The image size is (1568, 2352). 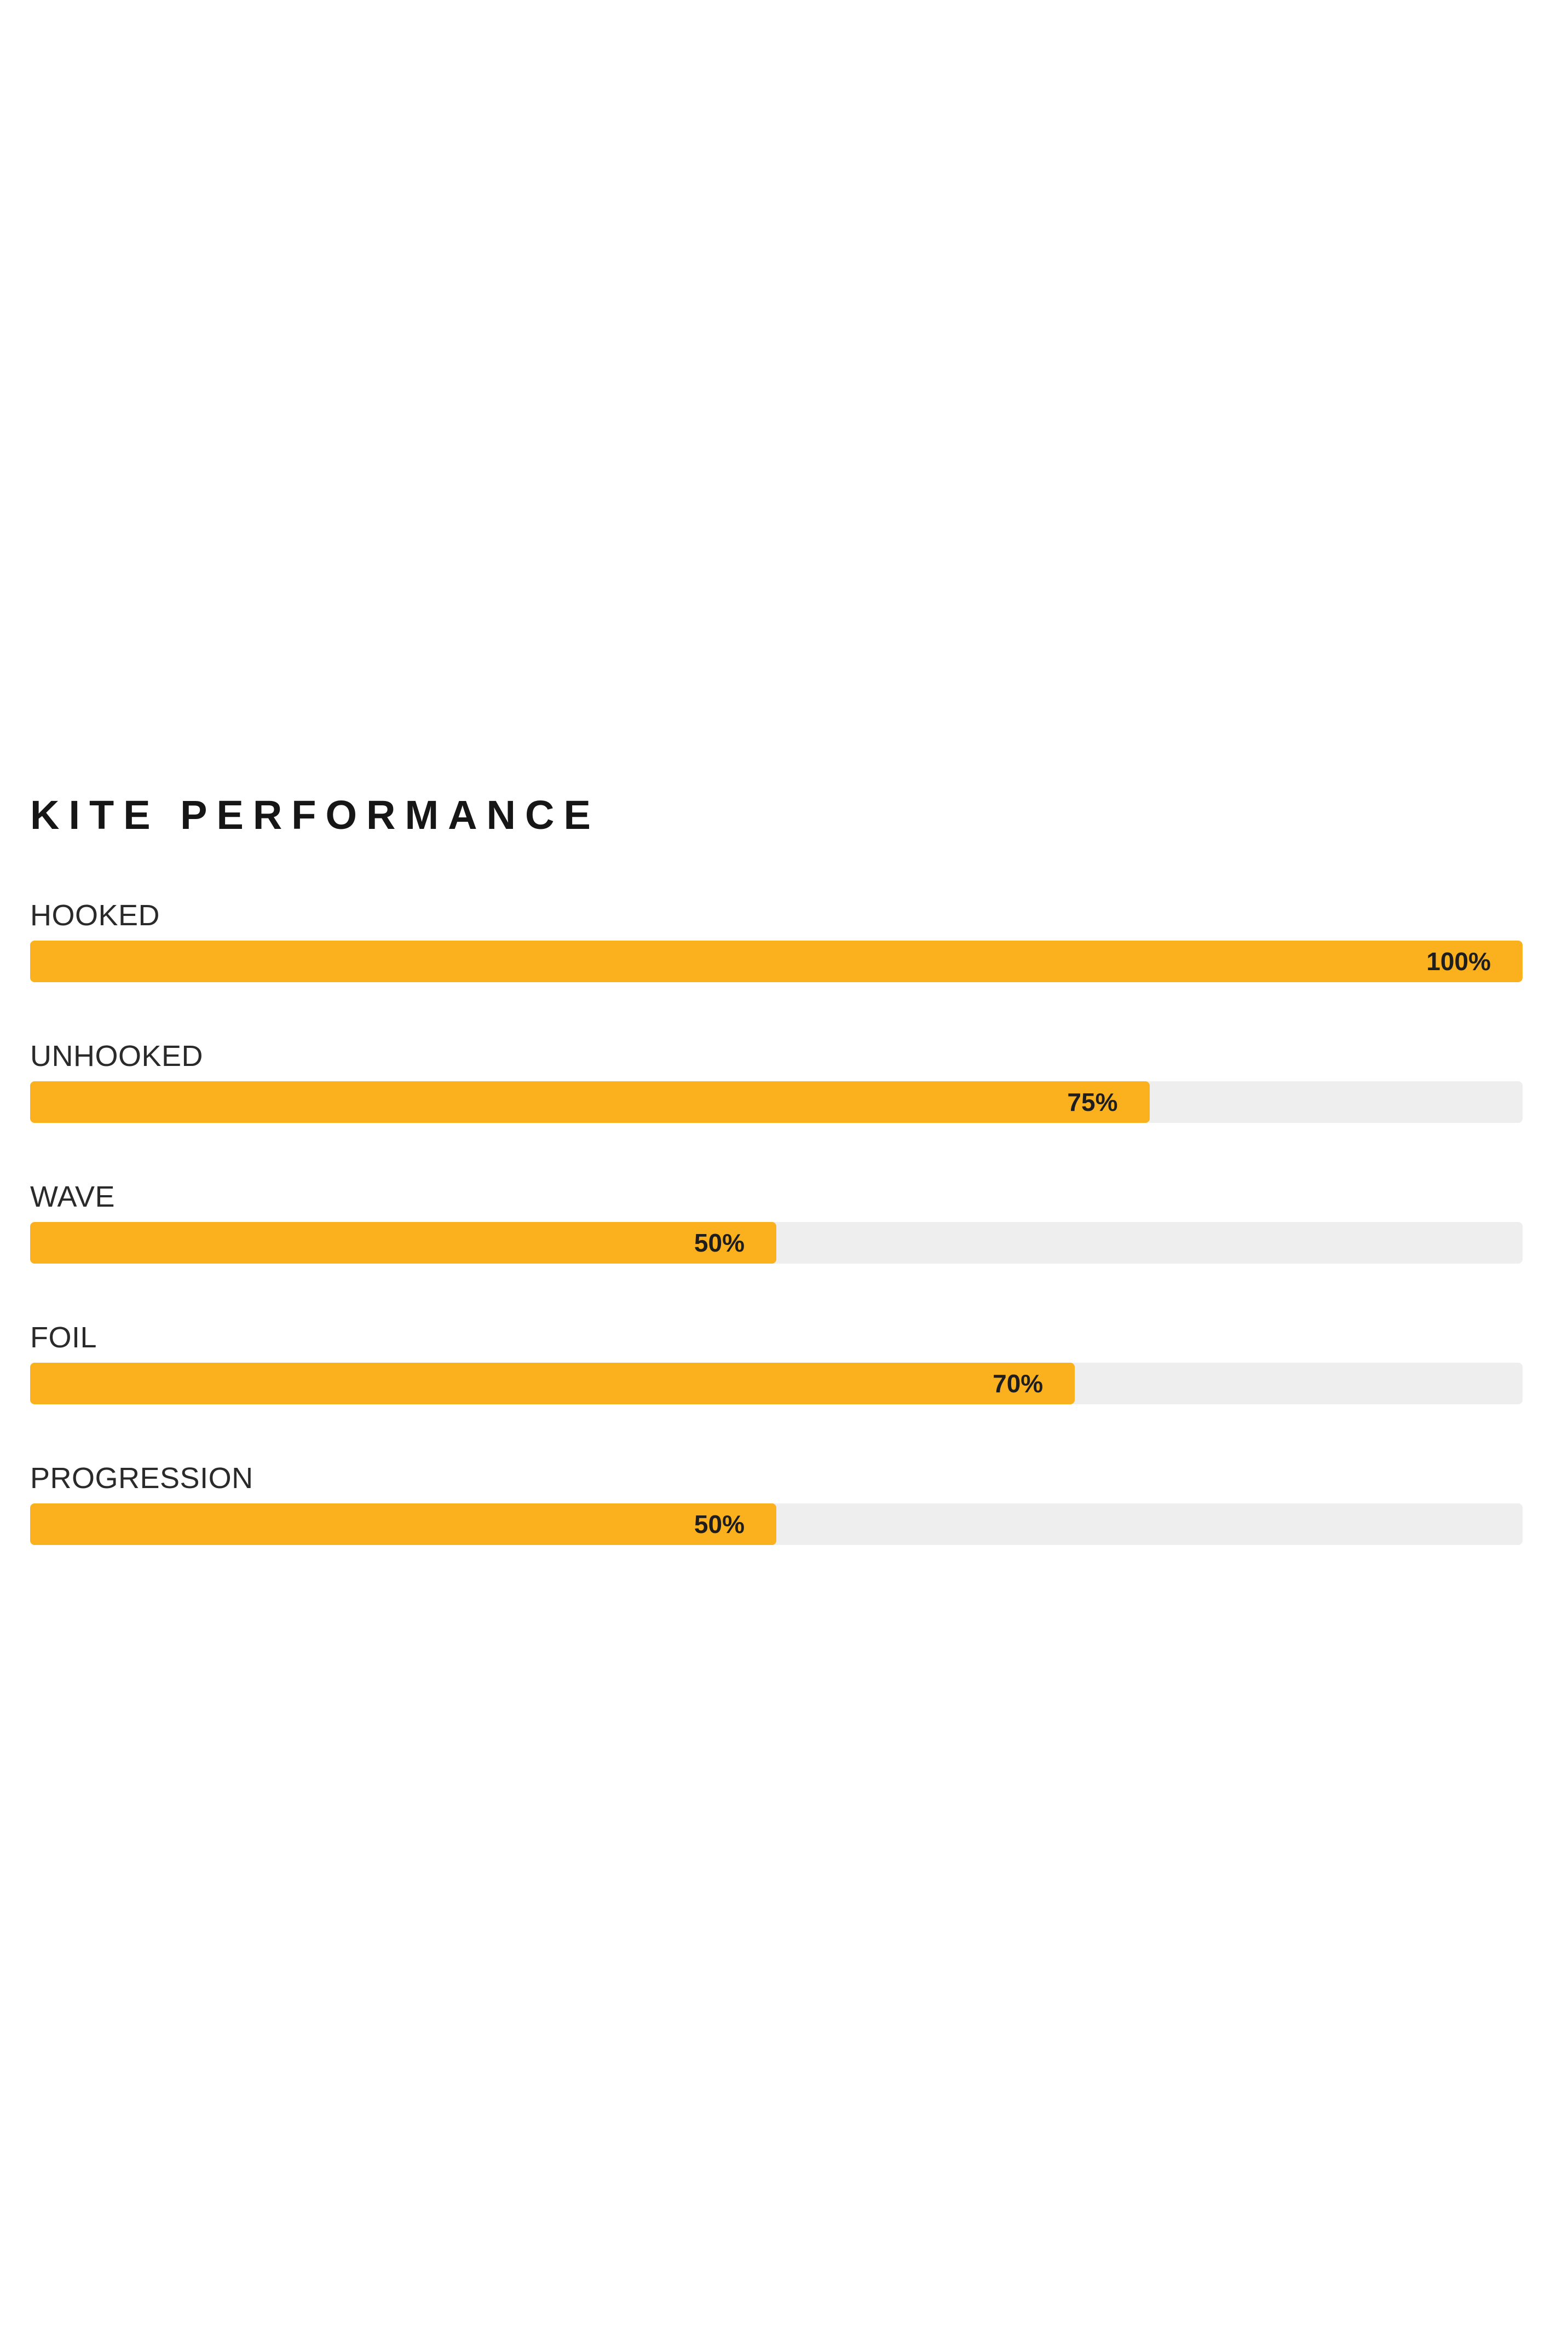 What do you see at coordinates (552, 1383) in the screenshot?
I see `bar-fill: 70%` at bounding box center [552, 1383].